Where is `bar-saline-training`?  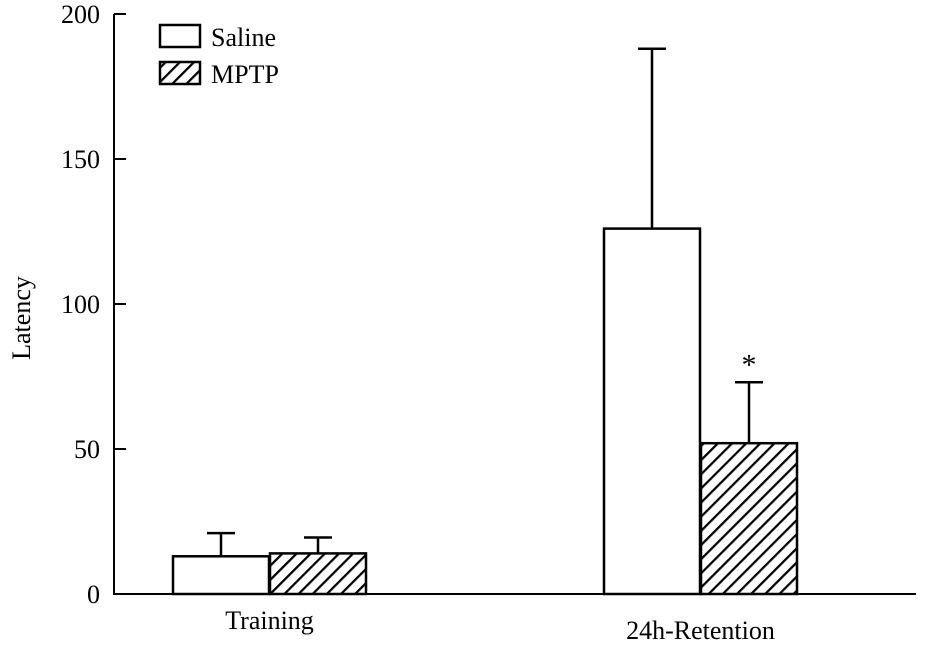 bar-saline-training is located at coordinates (221, 575).